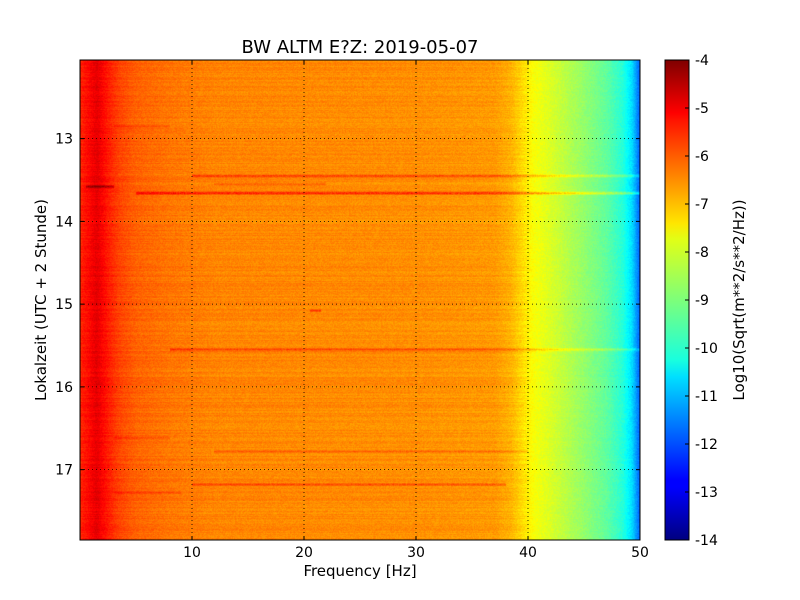 The height and width of the screenshot is (600, 800). Describe the element at coordinates (702, 61) in the screenshot. I see `colorbar-tick-label: -4` at that location.